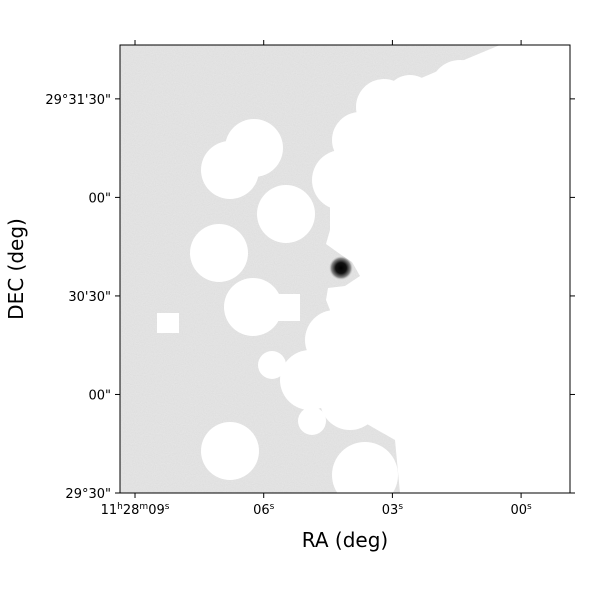 The width and height of the screenshot is (600, 600). Describe the element at coordinates (521, 510) in the screenshot. I see `x-tick-label: 00s` at that location.